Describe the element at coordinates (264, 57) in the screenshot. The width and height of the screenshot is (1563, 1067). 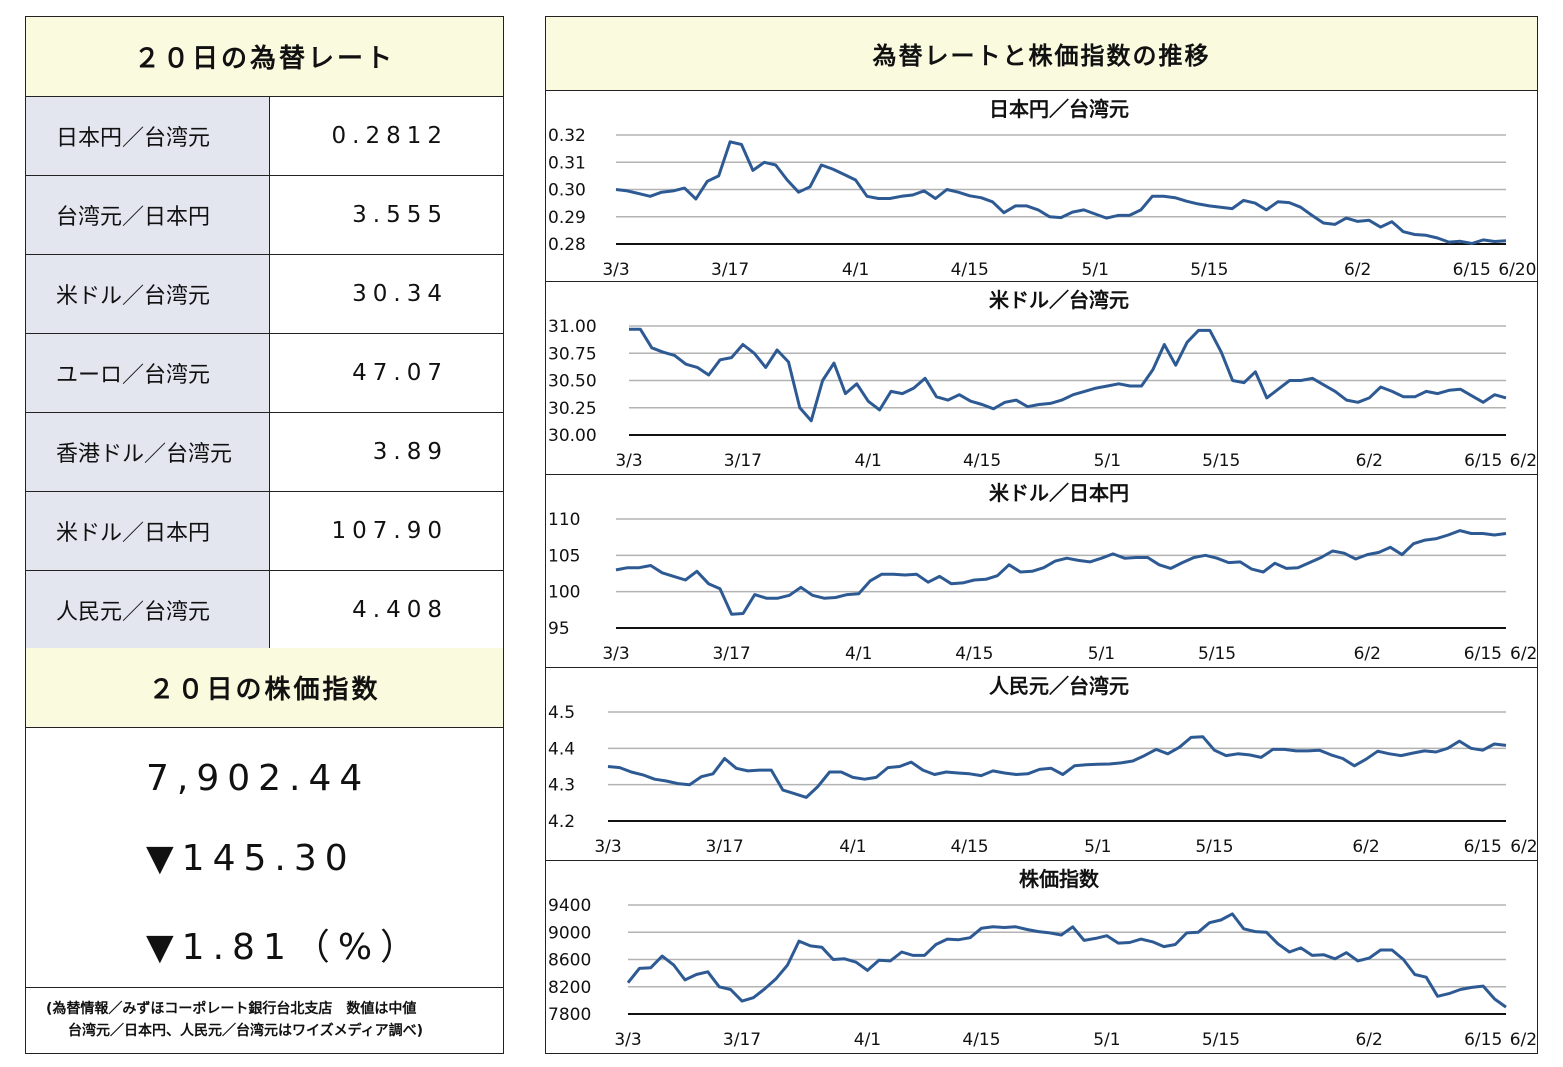
I see `rates-title: ２０日の為替レート` at that location.